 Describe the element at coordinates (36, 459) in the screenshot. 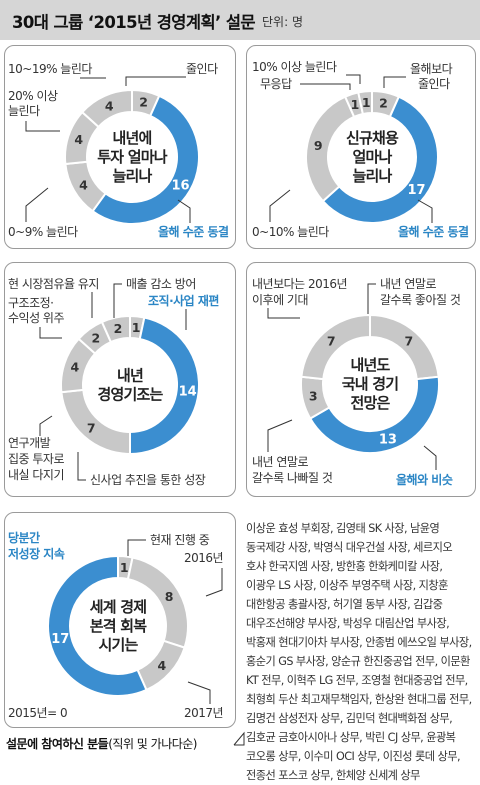

I see `chart3-label-rnd-b: 집중 투자로` at that location.